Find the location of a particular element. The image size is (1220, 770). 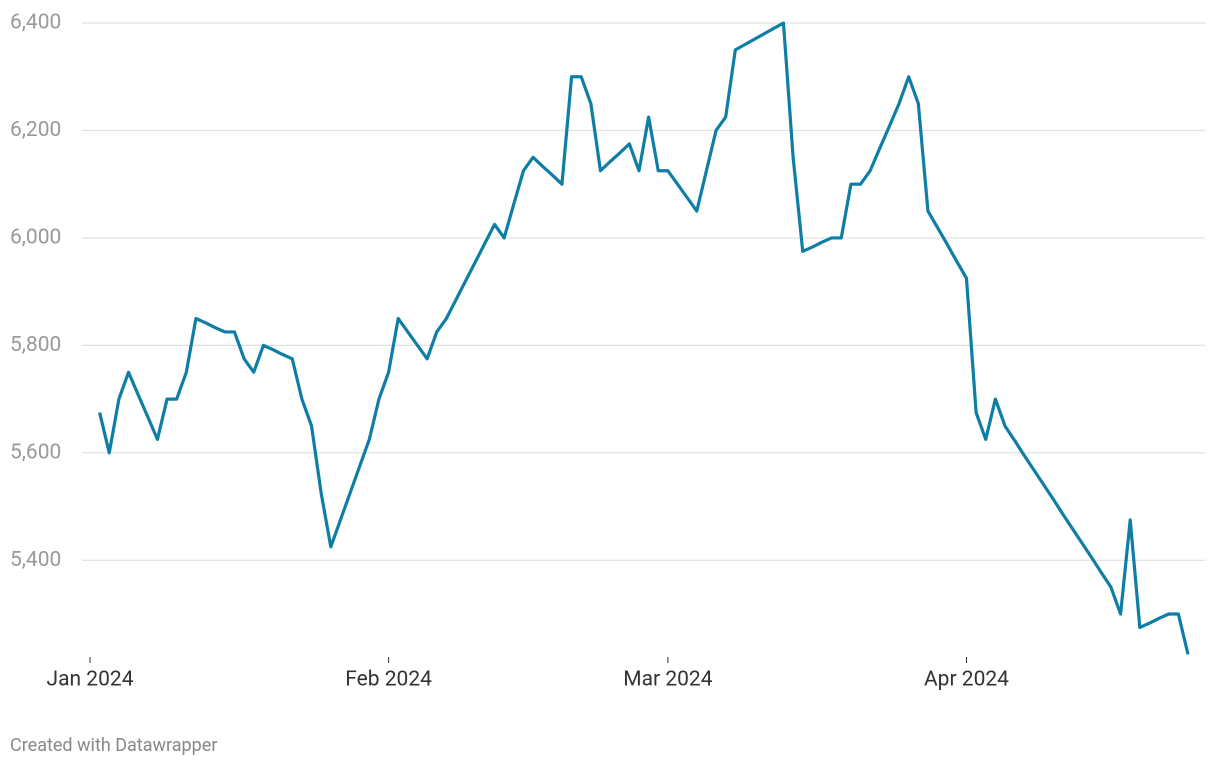

y-tick-label: 5,400 is located at coordinates (35, 560).